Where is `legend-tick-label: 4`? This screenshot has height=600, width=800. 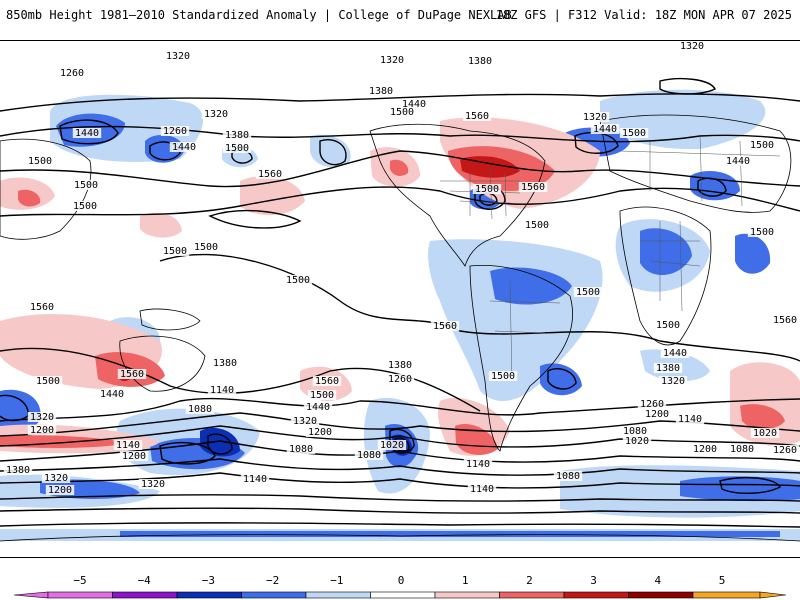 legend-tick-label: 4 is located at coordinates (657, 580).